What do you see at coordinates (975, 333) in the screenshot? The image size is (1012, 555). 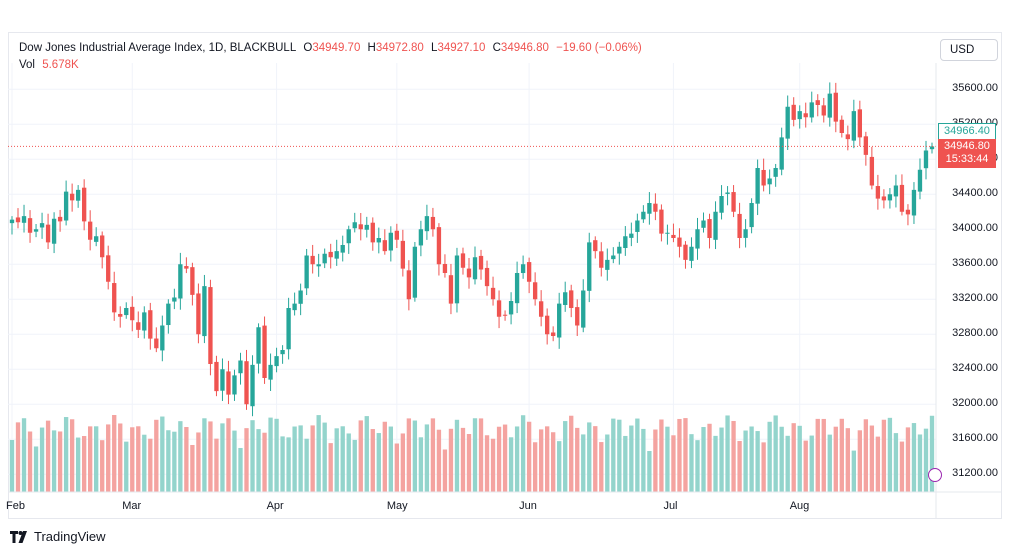 I see `price-tick-label: 32800.00` at bounding box center [975, 333].